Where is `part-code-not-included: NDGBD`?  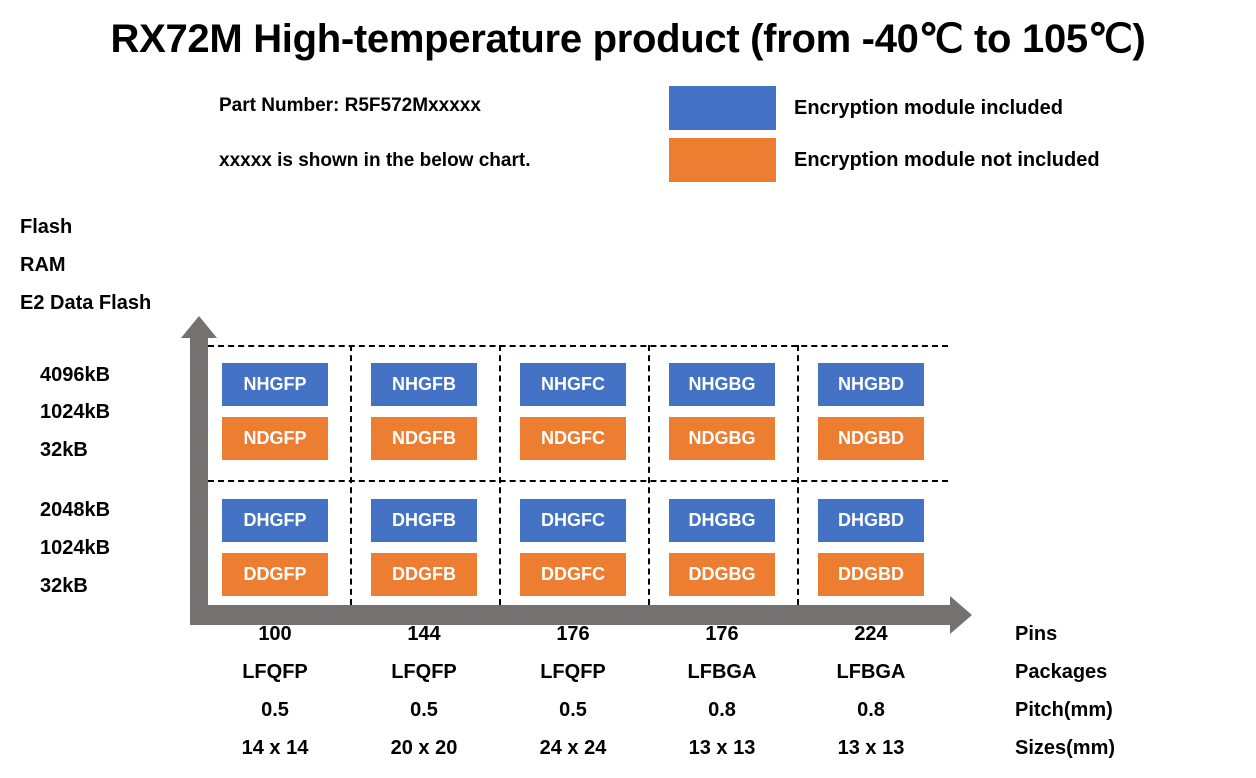 part-code-not-included: NDGBD is located at coordinates (871, 438).